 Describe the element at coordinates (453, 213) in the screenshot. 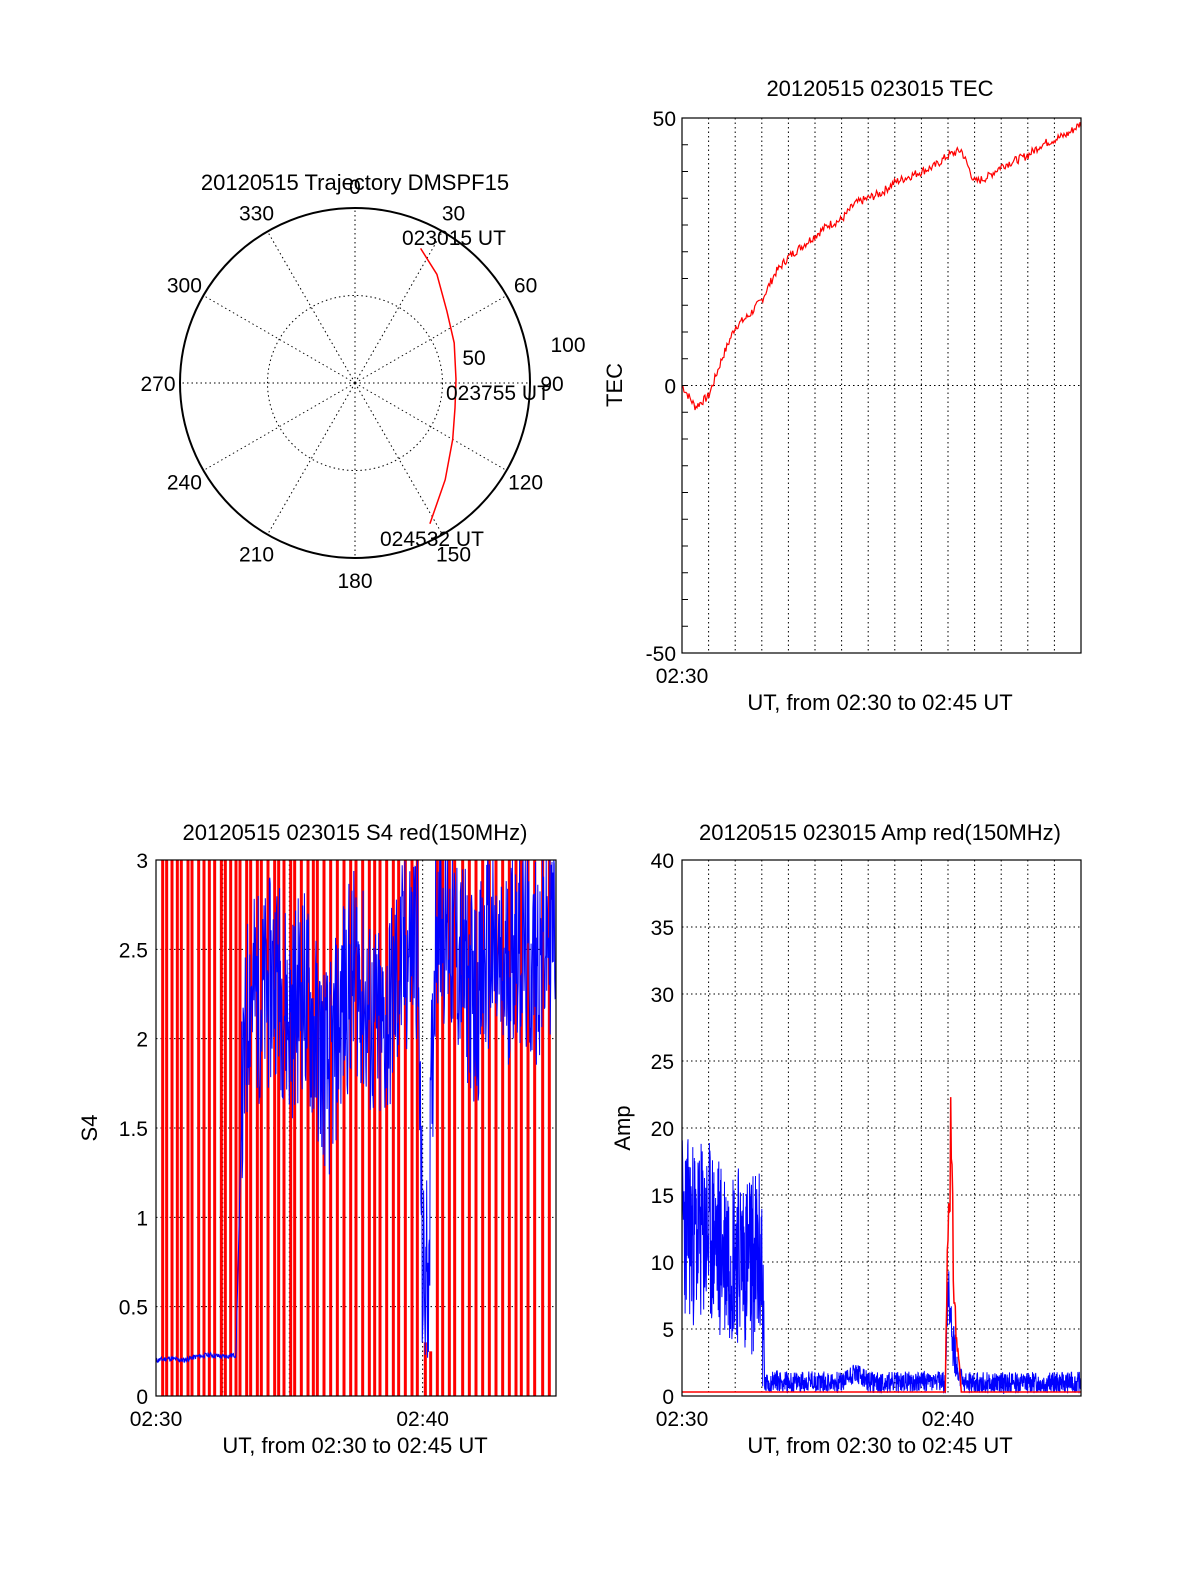

I see `polar-angle-label-30: 30` at that location.